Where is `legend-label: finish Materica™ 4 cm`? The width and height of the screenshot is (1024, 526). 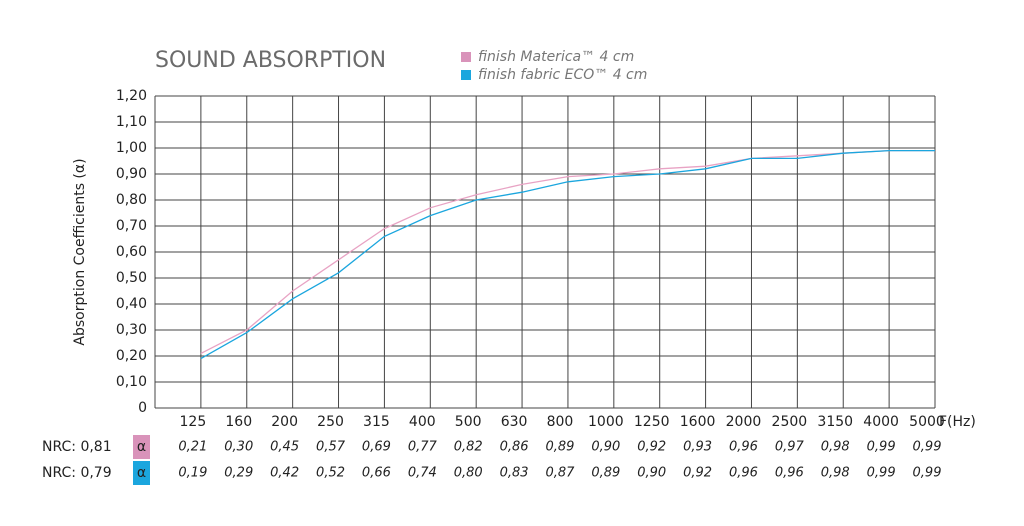 legend-label: finish Materica™ 4 cm is located at coordinates (556, 57).